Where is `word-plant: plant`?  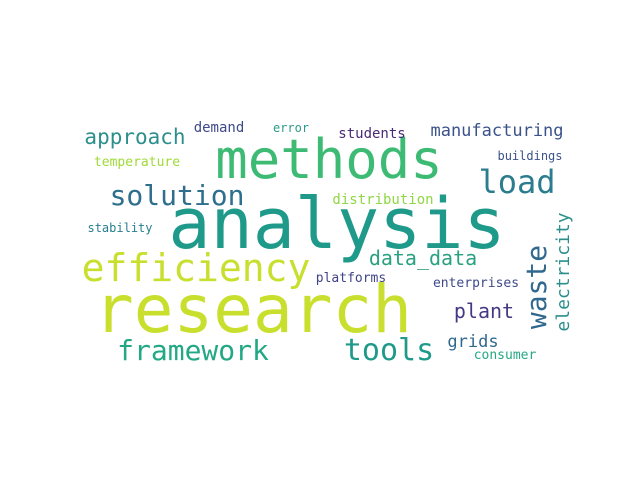
word-plant: plant is located at coordinates (484, 311).